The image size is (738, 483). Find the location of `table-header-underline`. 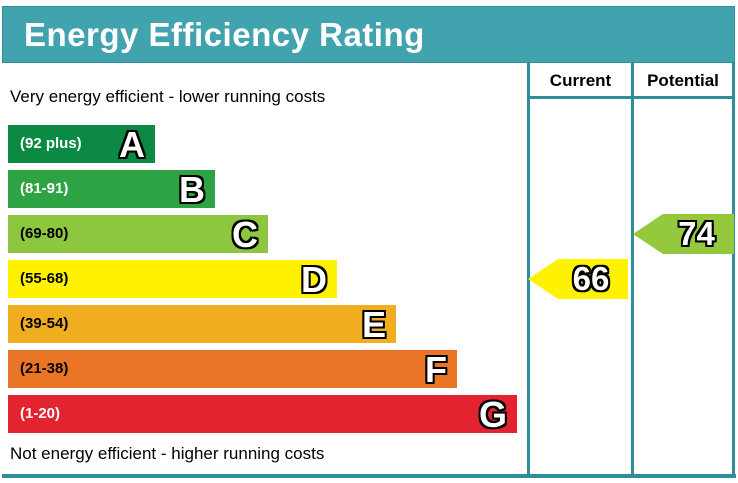

table-header-underline is located at coordinates (631, 97).